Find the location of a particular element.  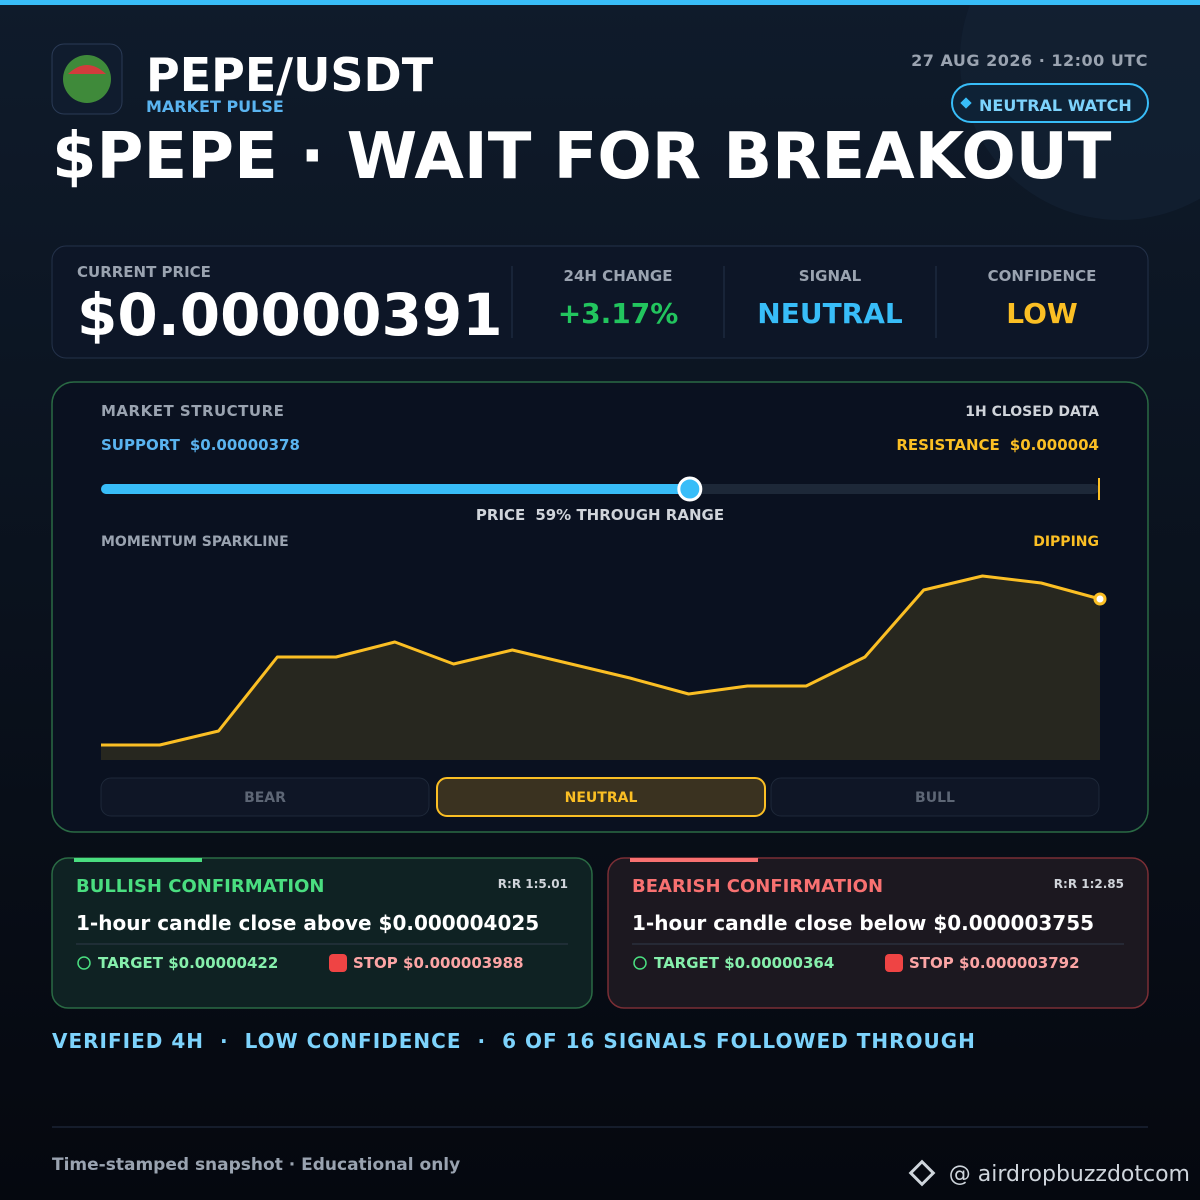

sparkline-status: DIPPING is located at coordinates (1066, 542).